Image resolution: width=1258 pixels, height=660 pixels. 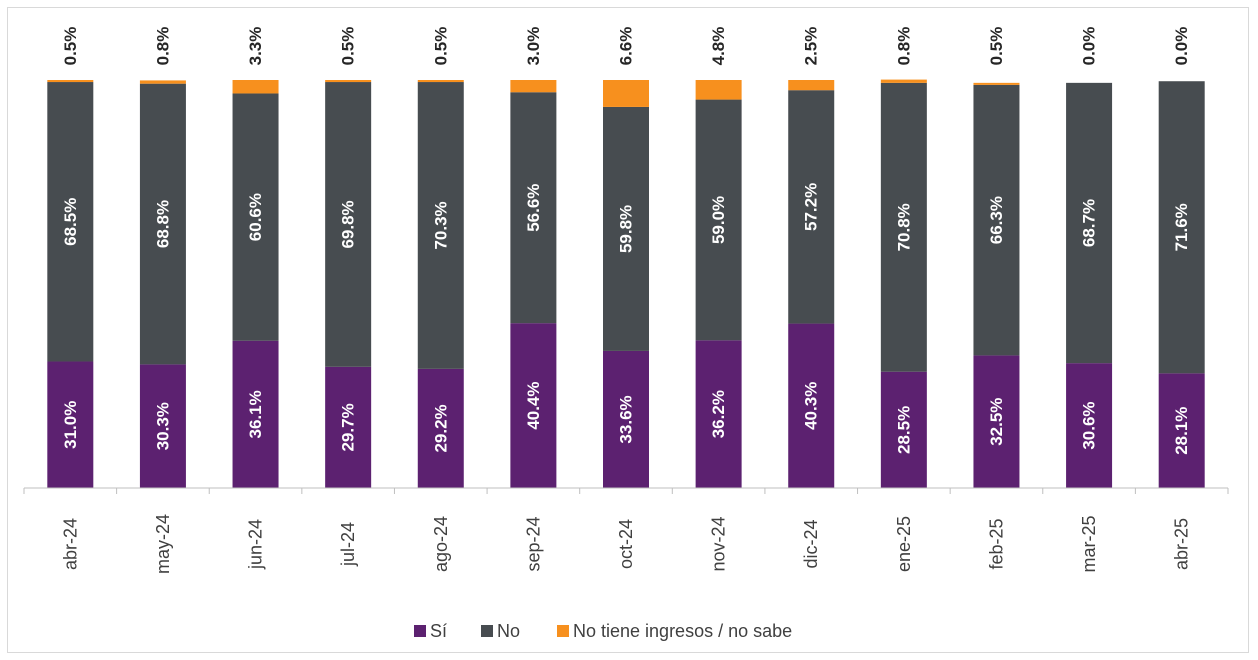 What do you see at coordinates (719, 543) in the screenshot?
I see `x-tick-label: nov-24` at bounding box center [719, 543].